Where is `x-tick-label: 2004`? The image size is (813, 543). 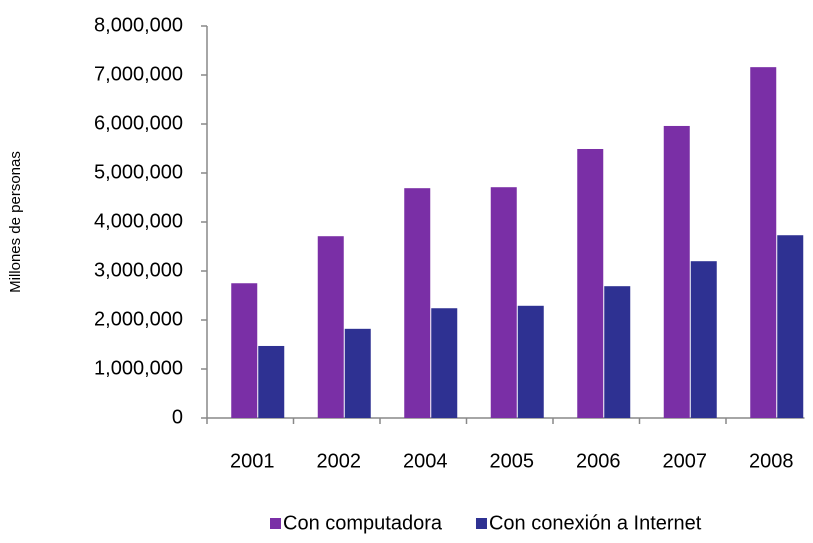 x-tick-label: 2004 is located at coordinates (425, 461).